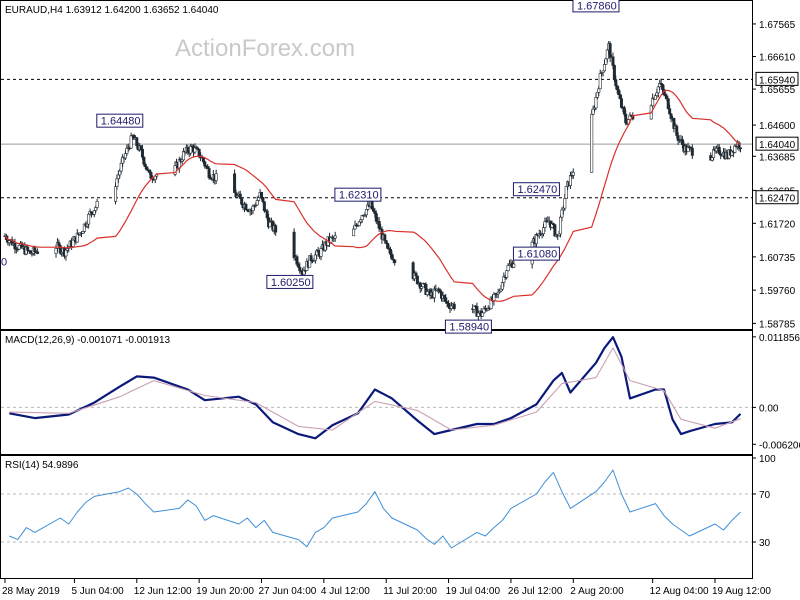 Image resolution: width=800 pixels, height=600 pixels. What do you see at coordinates (42, 465) in the screenshot?
I see `rsi-panel-title: RSI(14) 54.9896` at bounding box center [42, 465].